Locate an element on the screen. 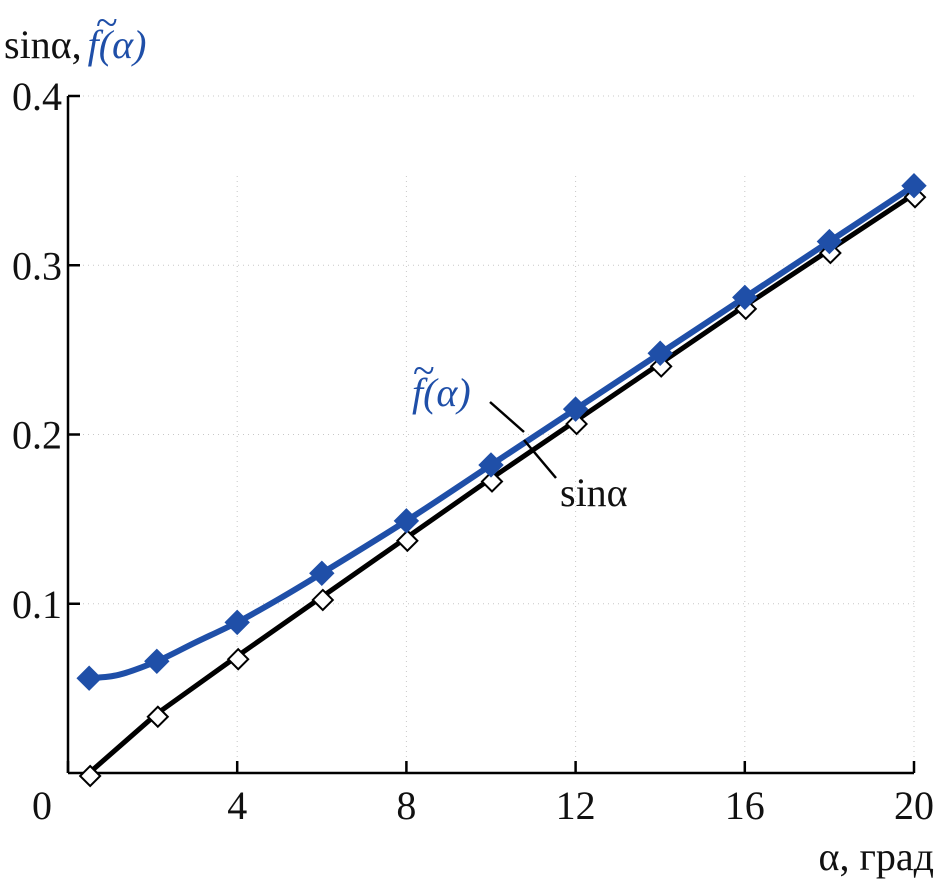  annotation-f-alpha-leader is located at coordinates (507, 417).